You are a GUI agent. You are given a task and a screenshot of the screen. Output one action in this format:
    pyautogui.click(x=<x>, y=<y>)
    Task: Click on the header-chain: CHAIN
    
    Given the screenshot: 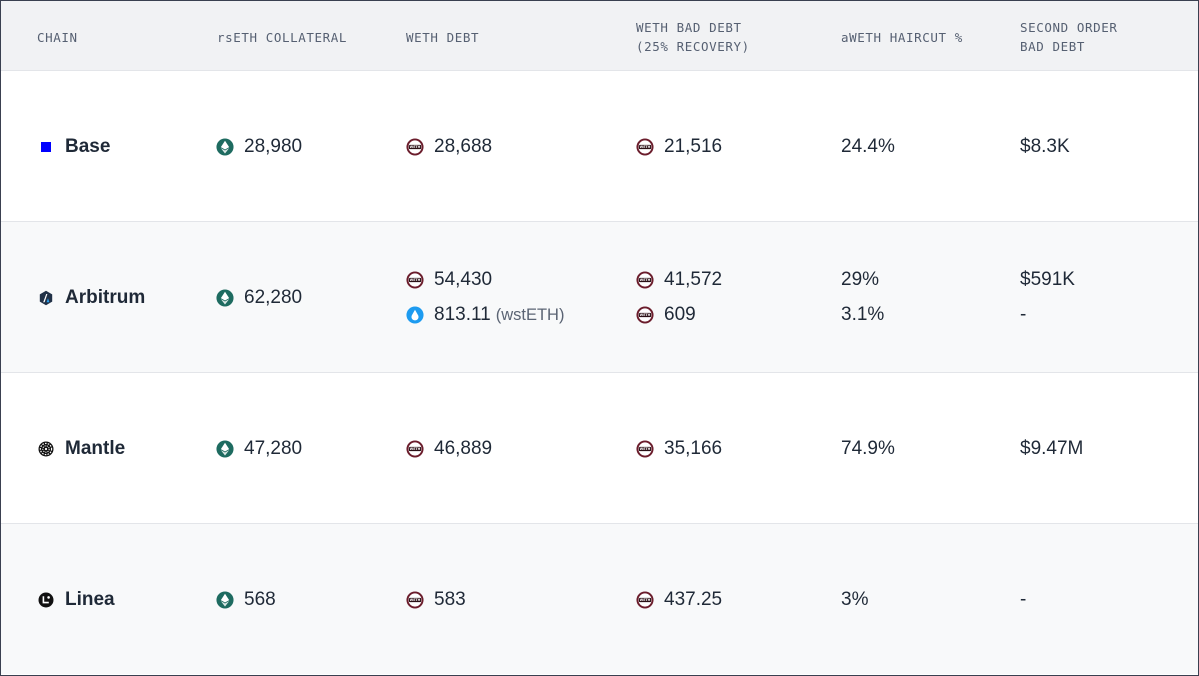 What is the action you would take?
    pyautogui.click(x=57, y=37)
    